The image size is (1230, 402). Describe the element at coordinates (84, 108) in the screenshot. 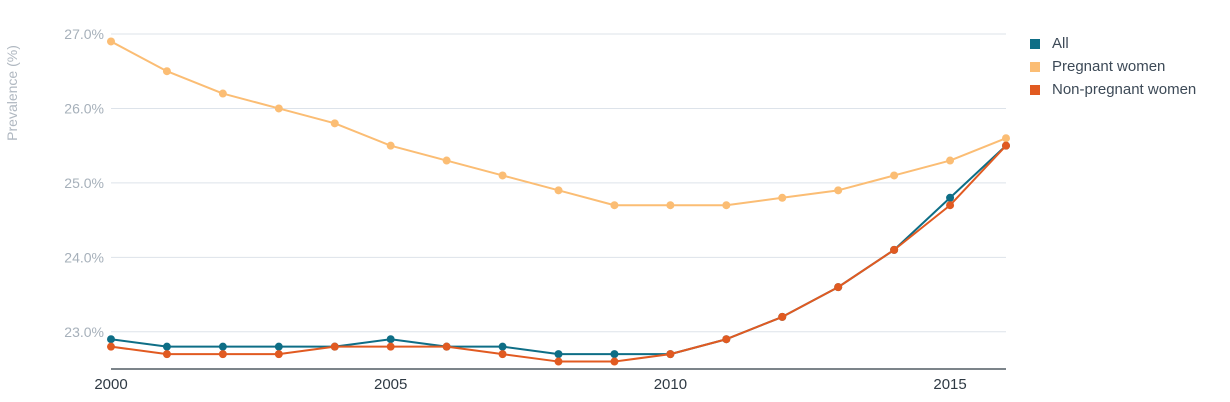

I see `y-tick-label: 26.0%` at that location.